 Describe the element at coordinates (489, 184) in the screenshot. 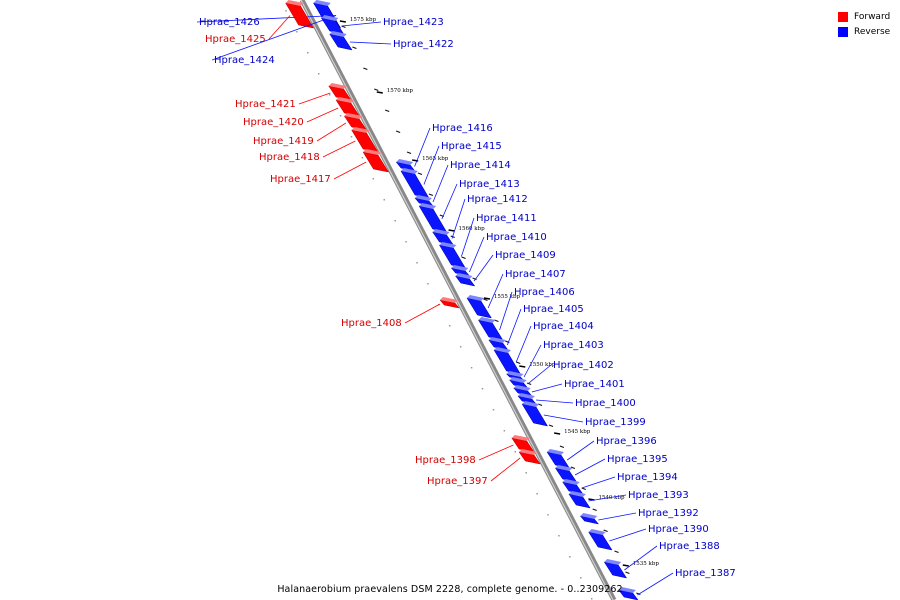

I see `gene-label-hprae-1413: Hprae_1413` at that location.